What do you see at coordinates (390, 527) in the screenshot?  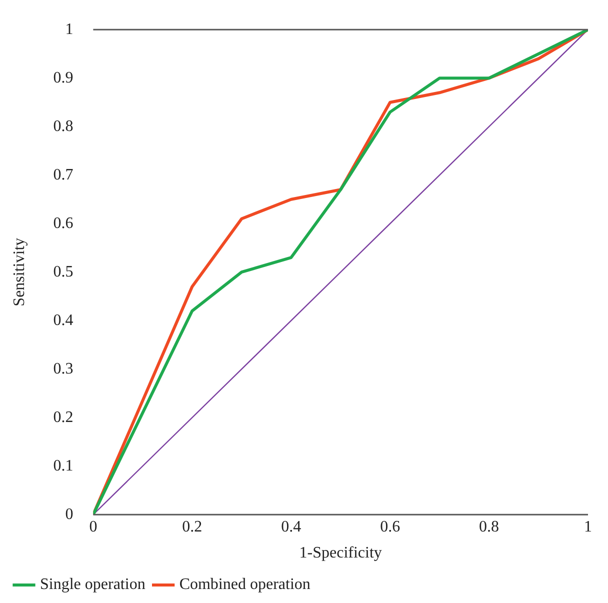 I see `x-tick-label: 0.6` at bounding box center [390, 527].